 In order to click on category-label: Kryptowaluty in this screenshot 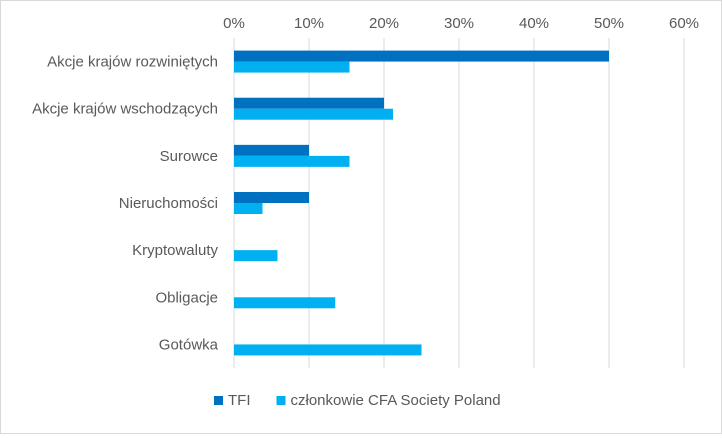, I will do `click(175, 250)`.